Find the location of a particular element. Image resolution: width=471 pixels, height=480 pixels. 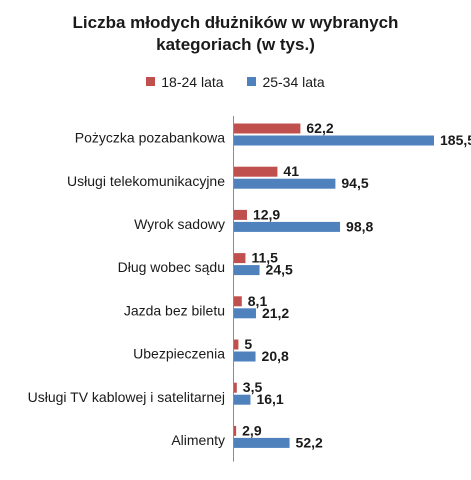

legend-item-series1: 18-24 lata is located at coordinates (185, 82).